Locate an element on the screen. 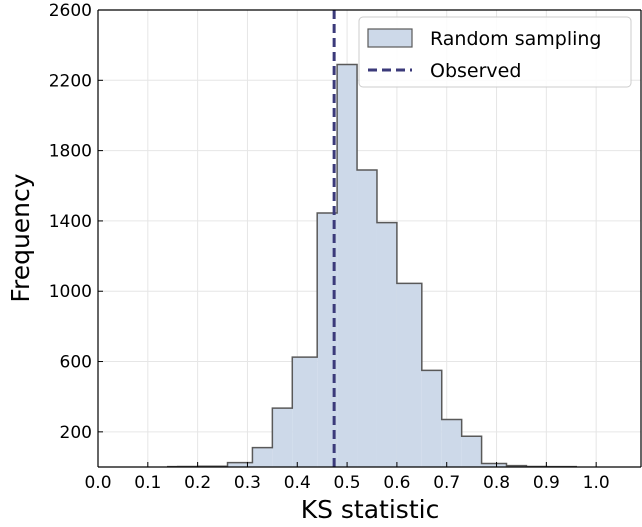 This screenshot has height=527, width=642. legend-label-observed: Observed is located at coordinates (475, 71).